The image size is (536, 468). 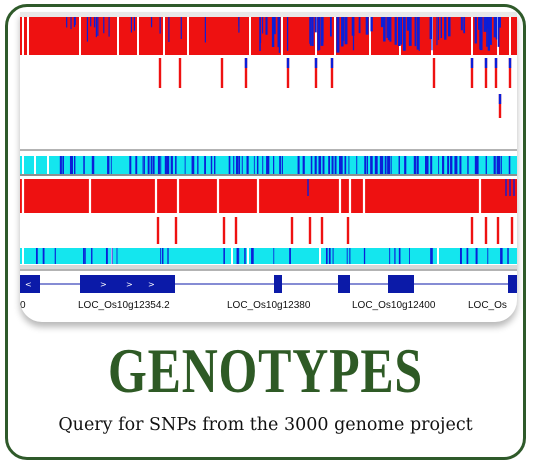 I want to click on gene-label: LOC_Os10g12354.2, so click(x=124, y=305).